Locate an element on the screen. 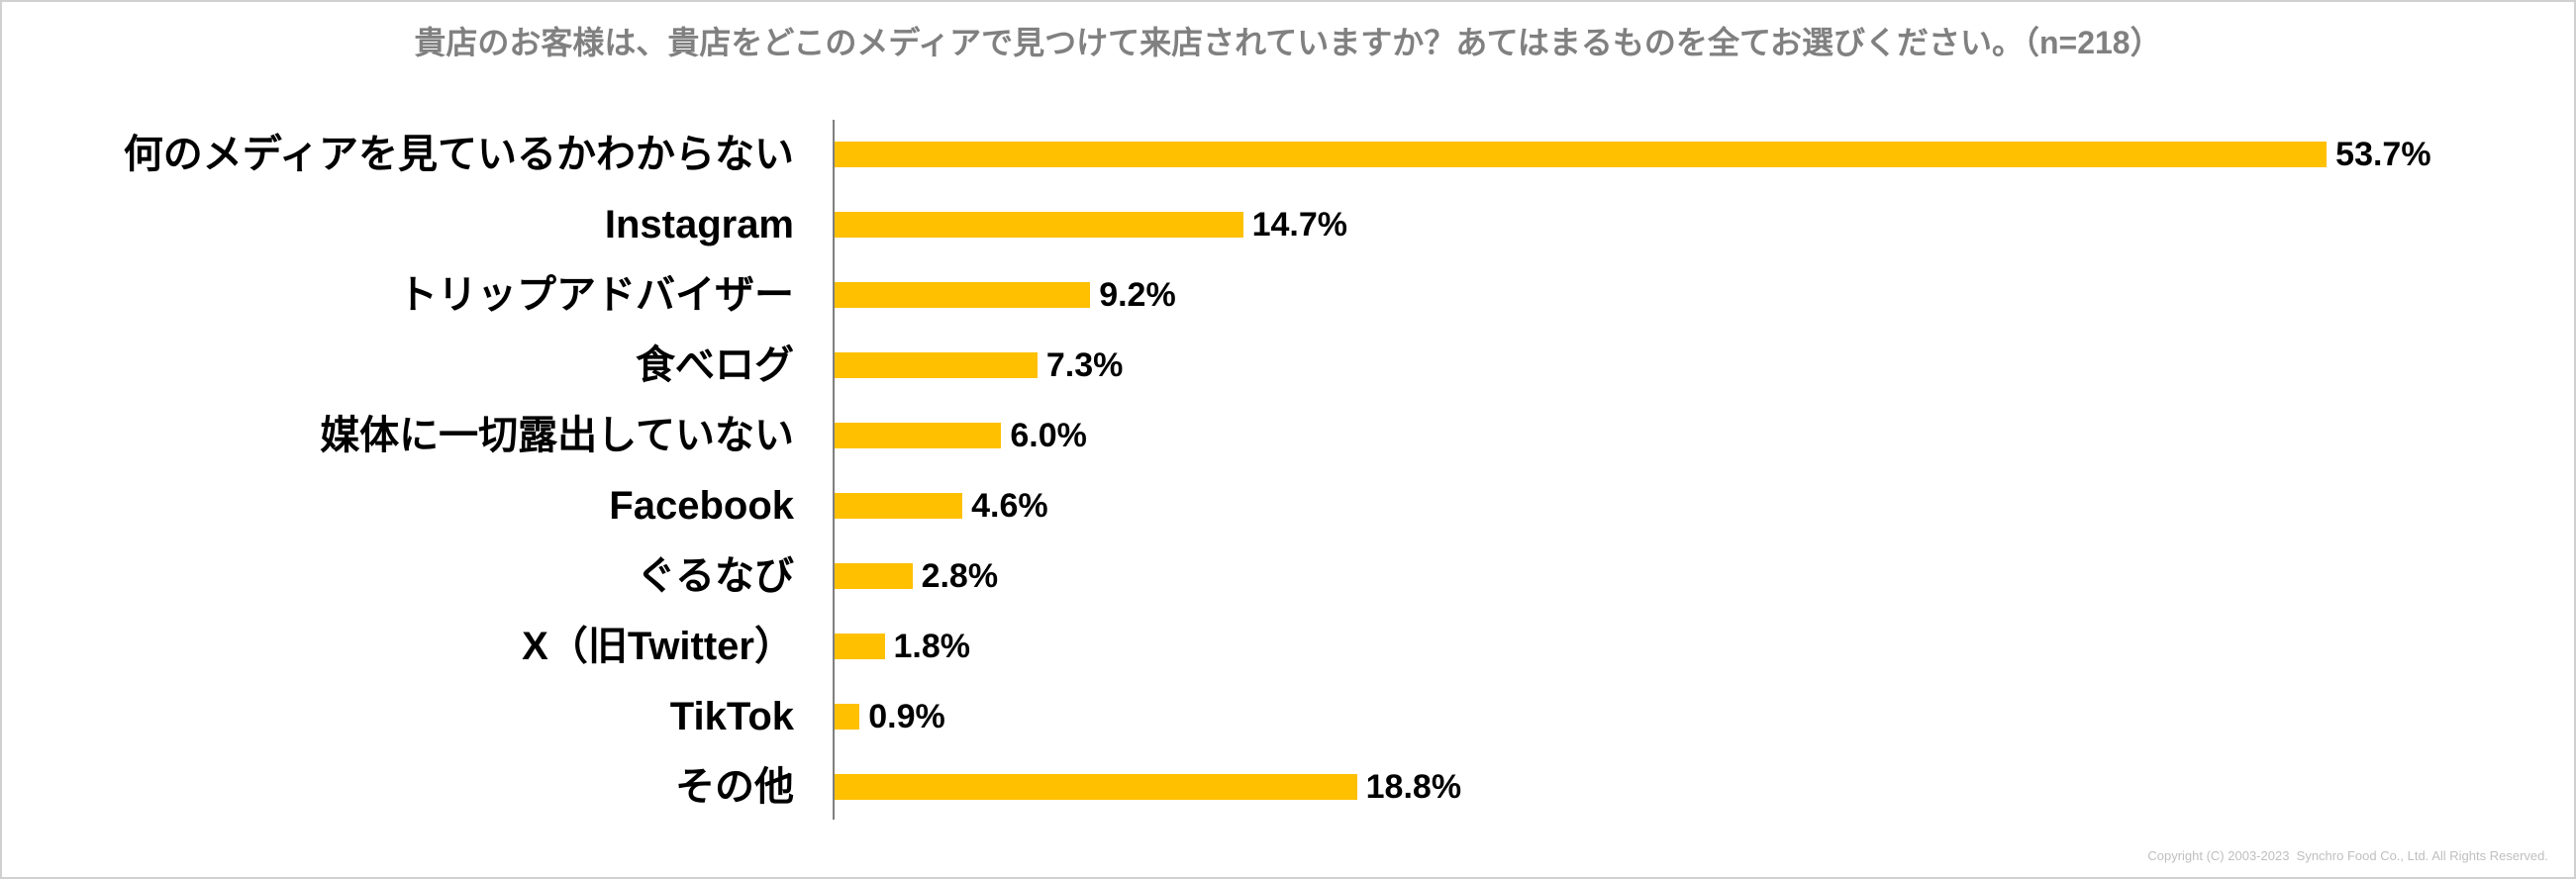 This screenshot has height=879, width=2576. category-label: 何のメディアを見ているかわからない is located at coordinates (459, 154).